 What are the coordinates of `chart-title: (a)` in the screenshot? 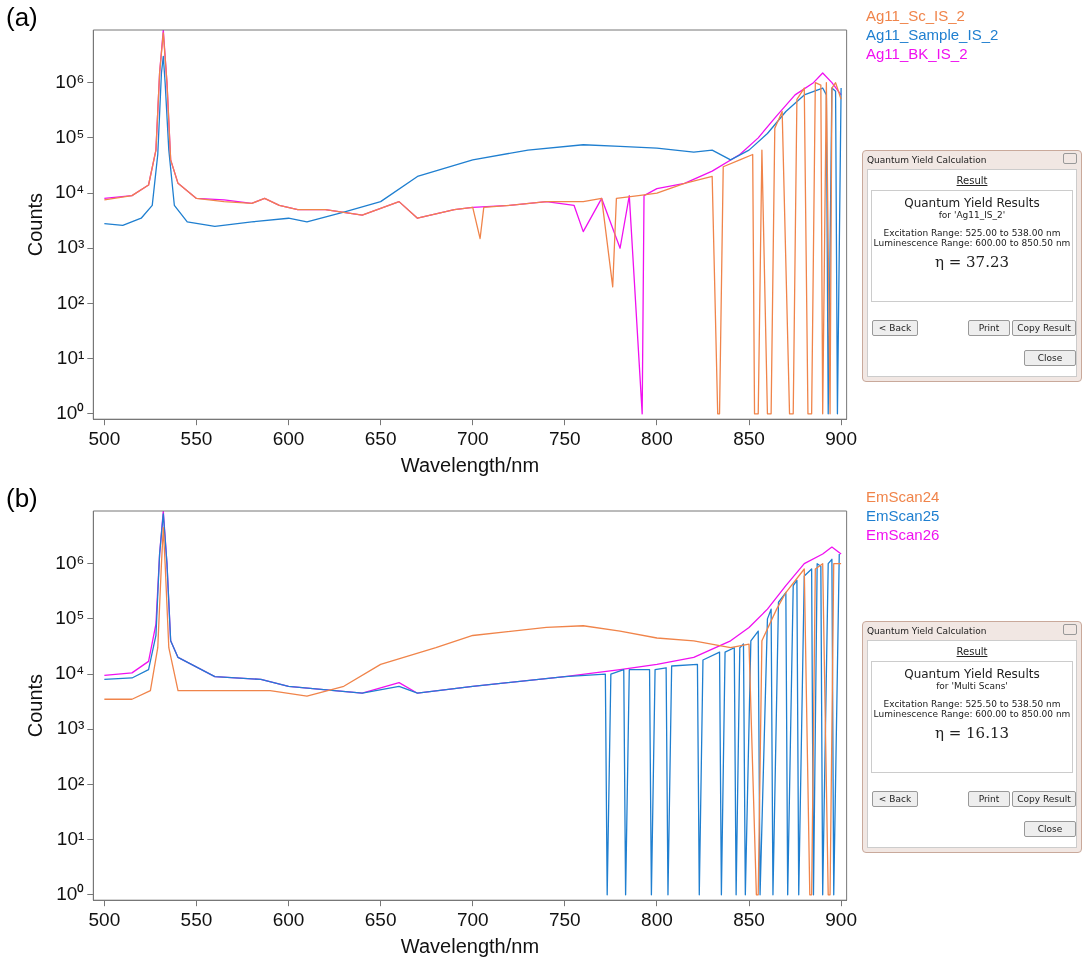 It's located at (22, 17).